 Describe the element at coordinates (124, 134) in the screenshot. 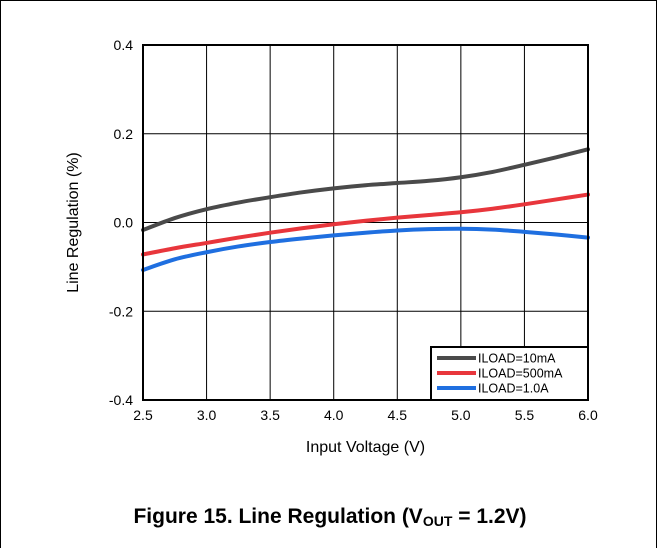

I see `y-tick-label: 0.2` at that location.